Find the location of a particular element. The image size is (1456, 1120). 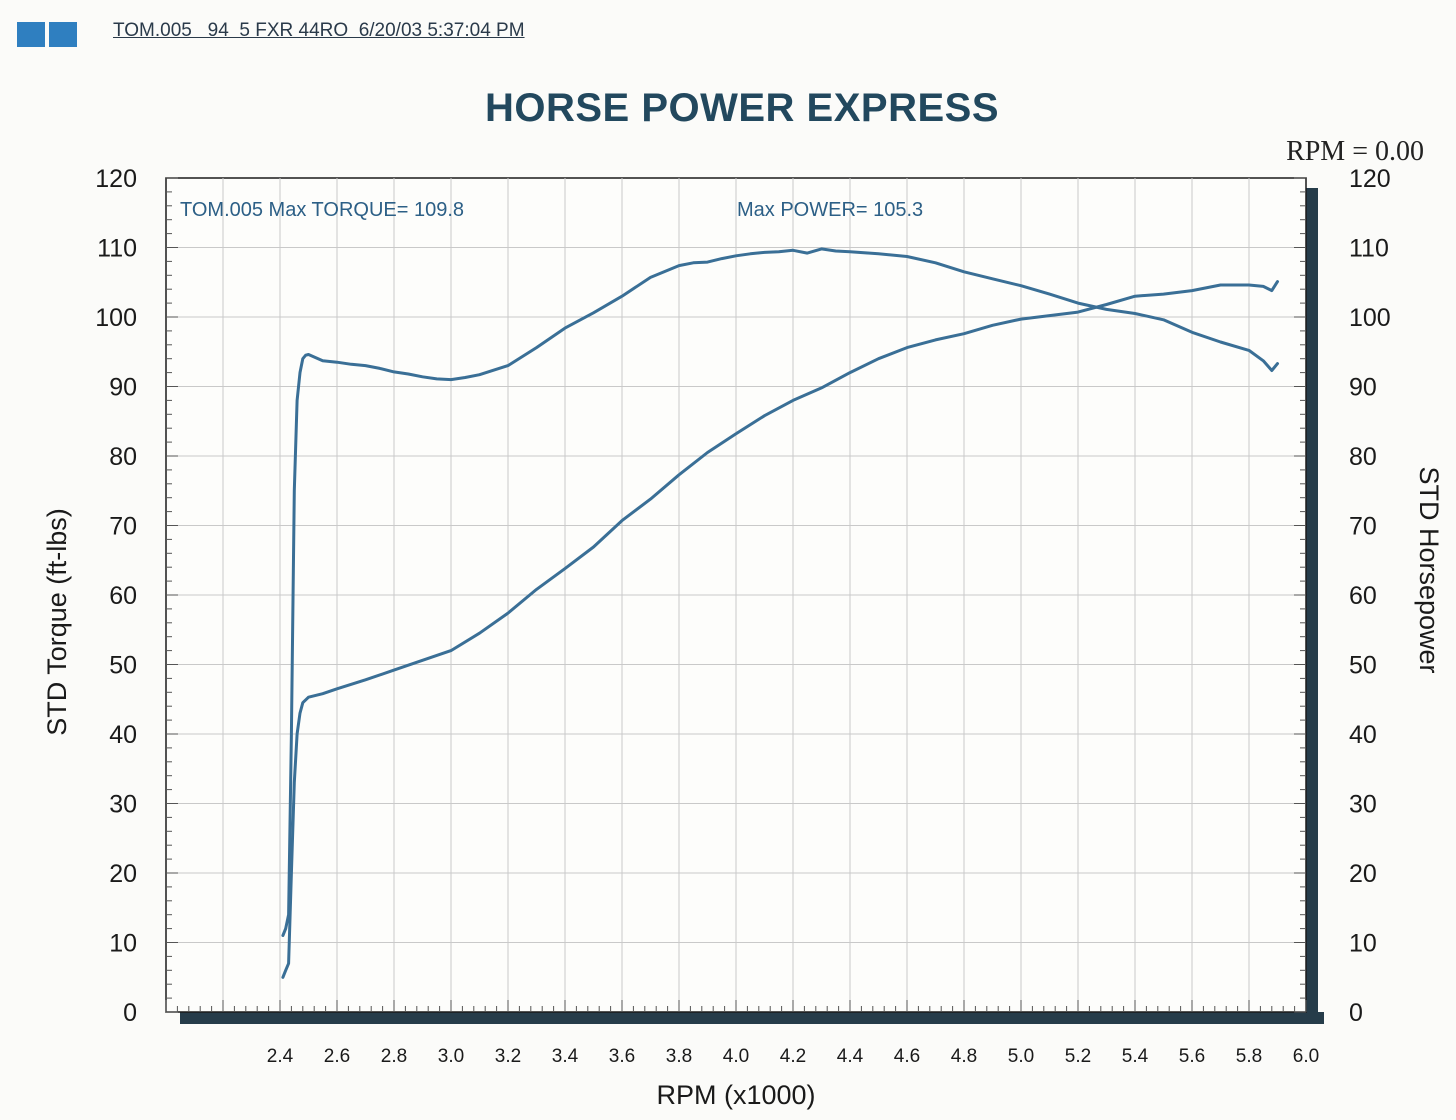

x-tick-label: 3.0 is located at coordinates (451, 1056).